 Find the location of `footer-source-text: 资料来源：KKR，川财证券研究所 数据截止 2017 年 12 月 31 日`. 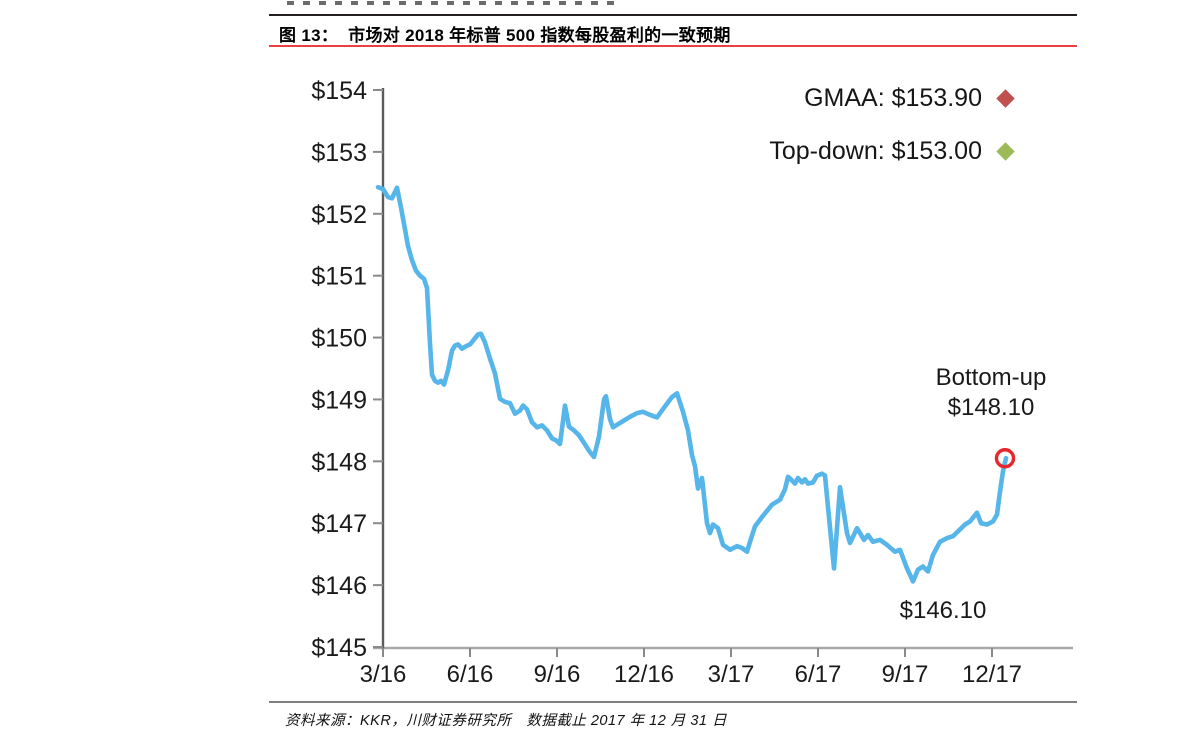

footer-source-text: 资料来源：KKR，川财证券研究所 数据截止 2017 年 12 月 31 日 is located at coordinates (506, 721).